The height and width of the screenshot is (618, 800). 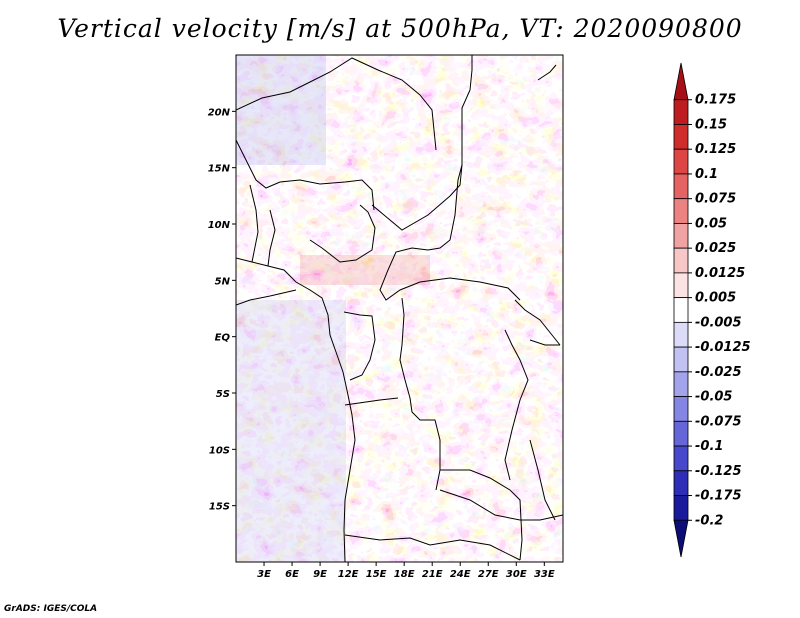 I want to click on lon-tick-label: 9E, so click(x=320, y=574).